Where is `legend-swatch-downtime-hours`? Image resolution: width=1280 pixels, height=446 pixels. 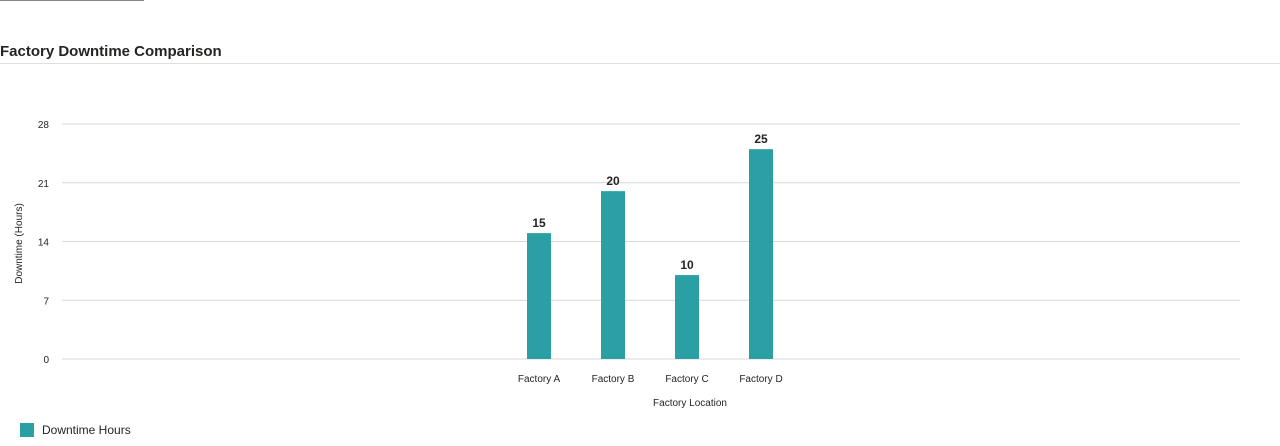
legend-swatch-downtime-hours is located at coordinates (27, 430).